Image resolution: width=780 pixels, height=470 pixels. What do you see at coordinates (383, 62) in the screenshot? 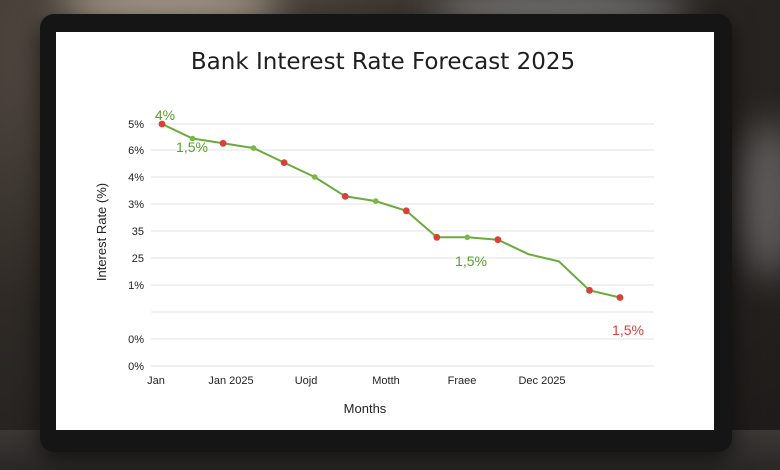
I see `chart-title: Bank Interest Rate Forecast 2025` at bounding box center [383, 62].